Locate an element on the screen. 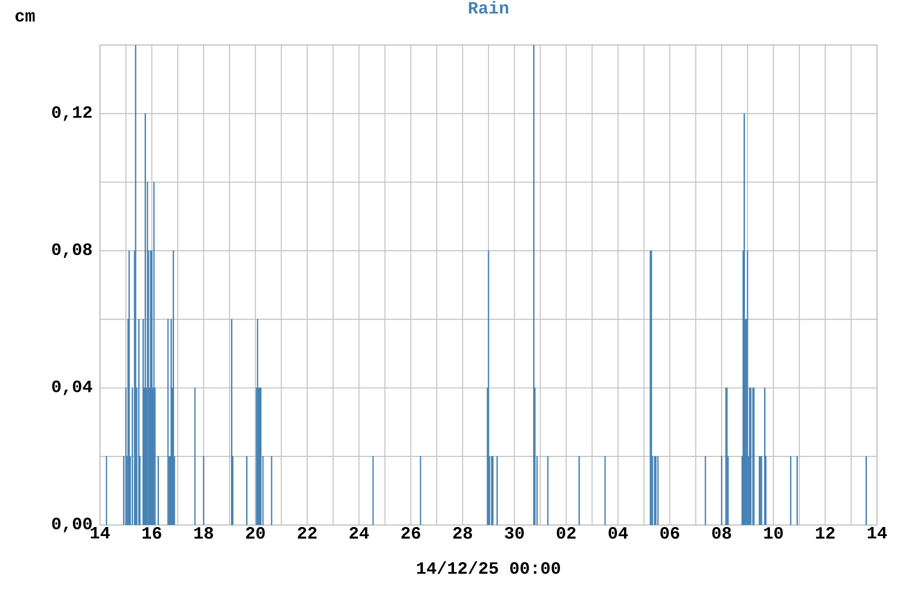 The width and height of the screenshot is (900, 600). x-axis-title: 14/12/25 00:00 is located at coordinates (488, 567).